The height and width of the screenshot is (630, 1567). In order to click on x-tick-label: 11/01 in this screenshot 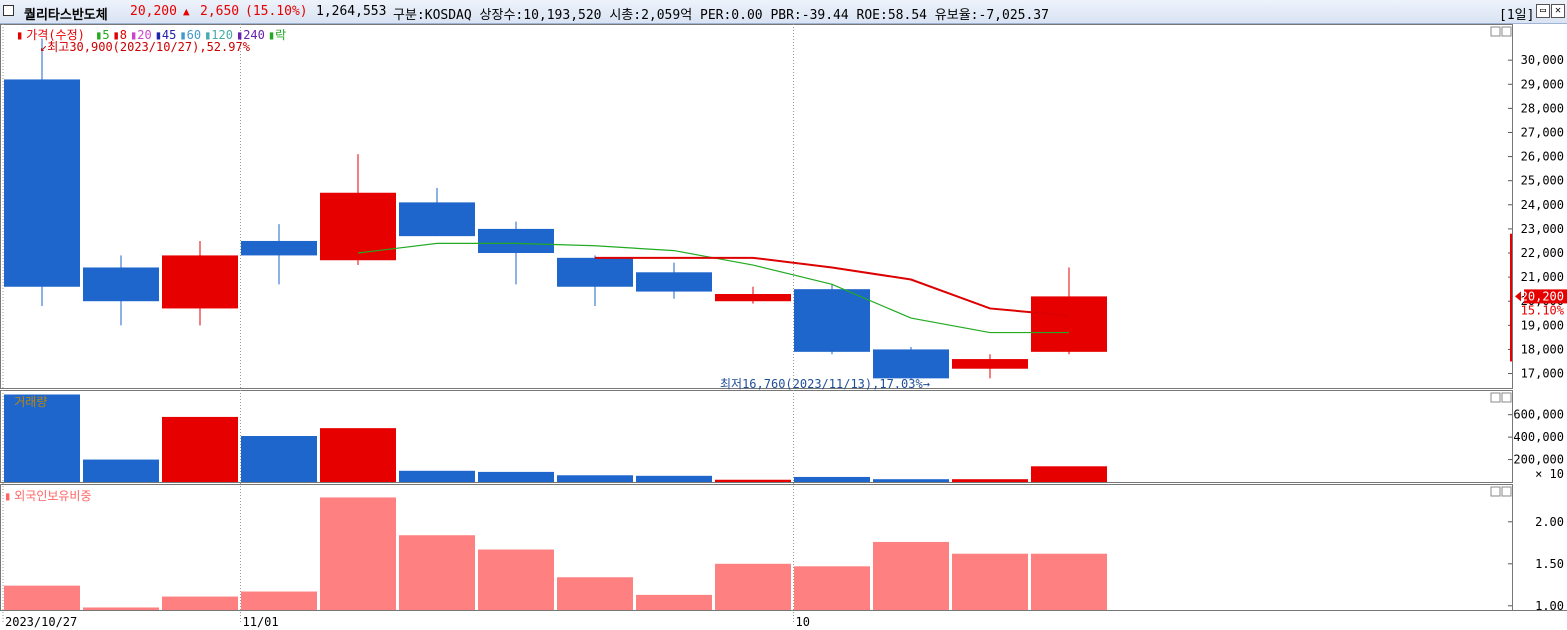, I will do `click(261, 622)`.